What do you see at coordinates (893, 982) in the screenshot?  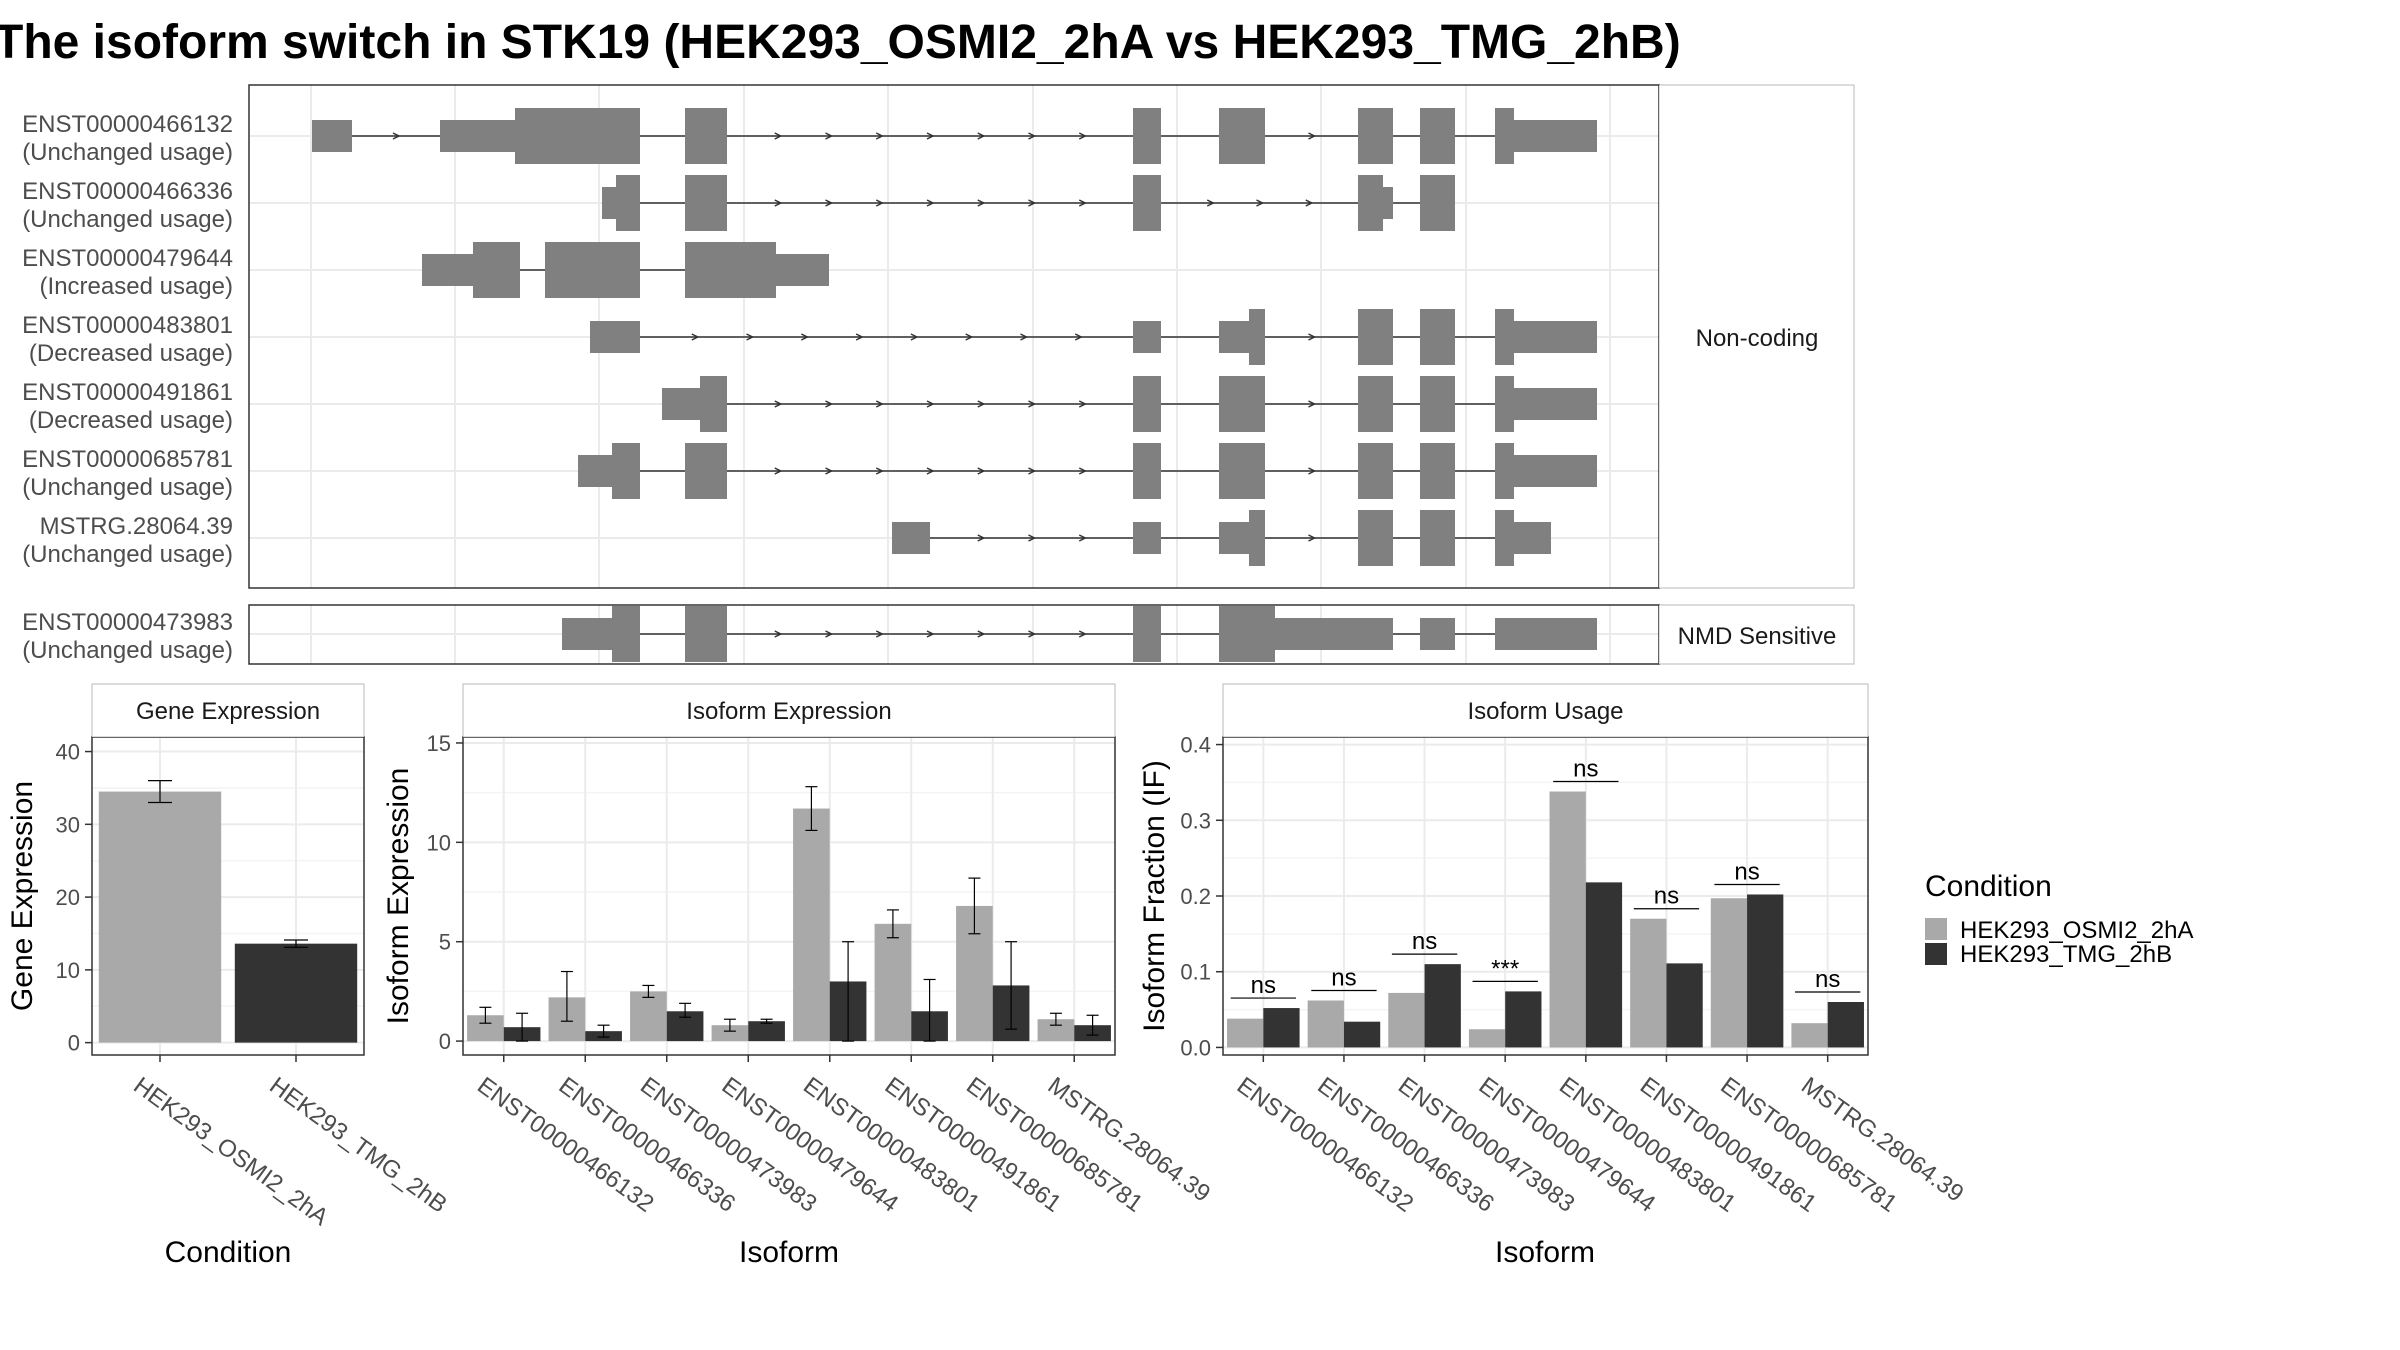 I see `bar-hek293-osmi2-2ha-enst00000491861` at bounding box center [893, 982].